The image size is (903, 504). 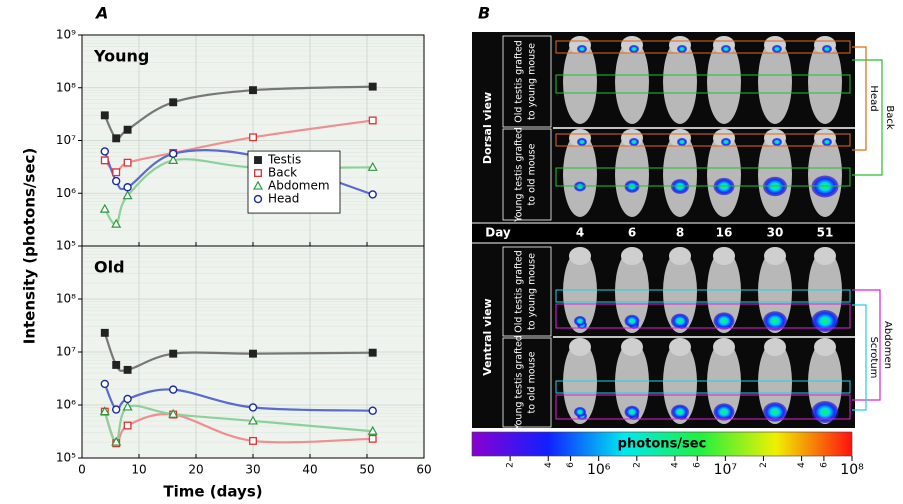 What do you see at coordinates (309, 470) in the screenshot?
I see `x-tick-label: 40` at bounding box center [309, 470].